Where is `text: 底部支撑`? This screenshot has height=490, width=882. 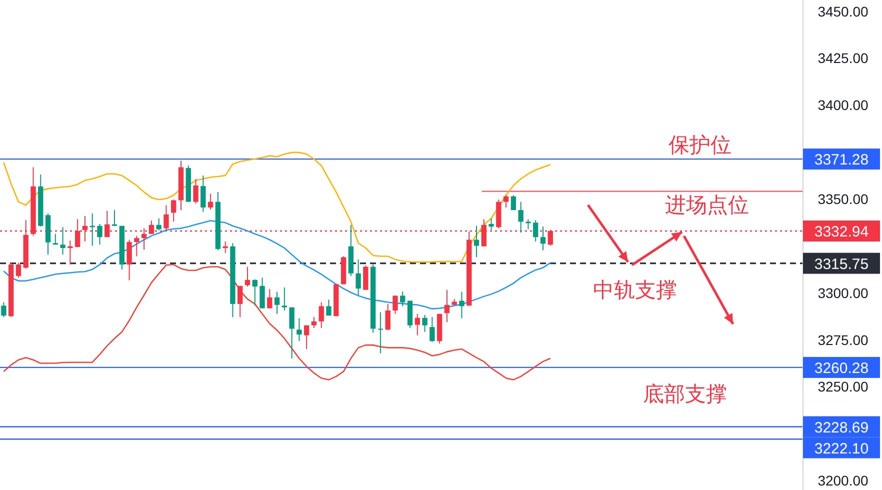 text: 底部支撑 is located at coordinates (685, 394).